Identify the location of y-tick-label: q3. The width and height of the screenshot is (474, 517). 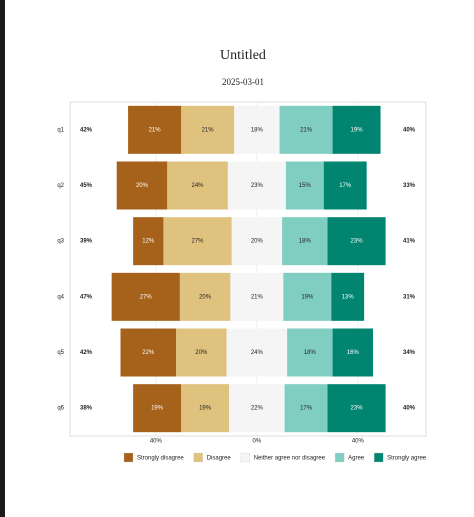
(60, 242).